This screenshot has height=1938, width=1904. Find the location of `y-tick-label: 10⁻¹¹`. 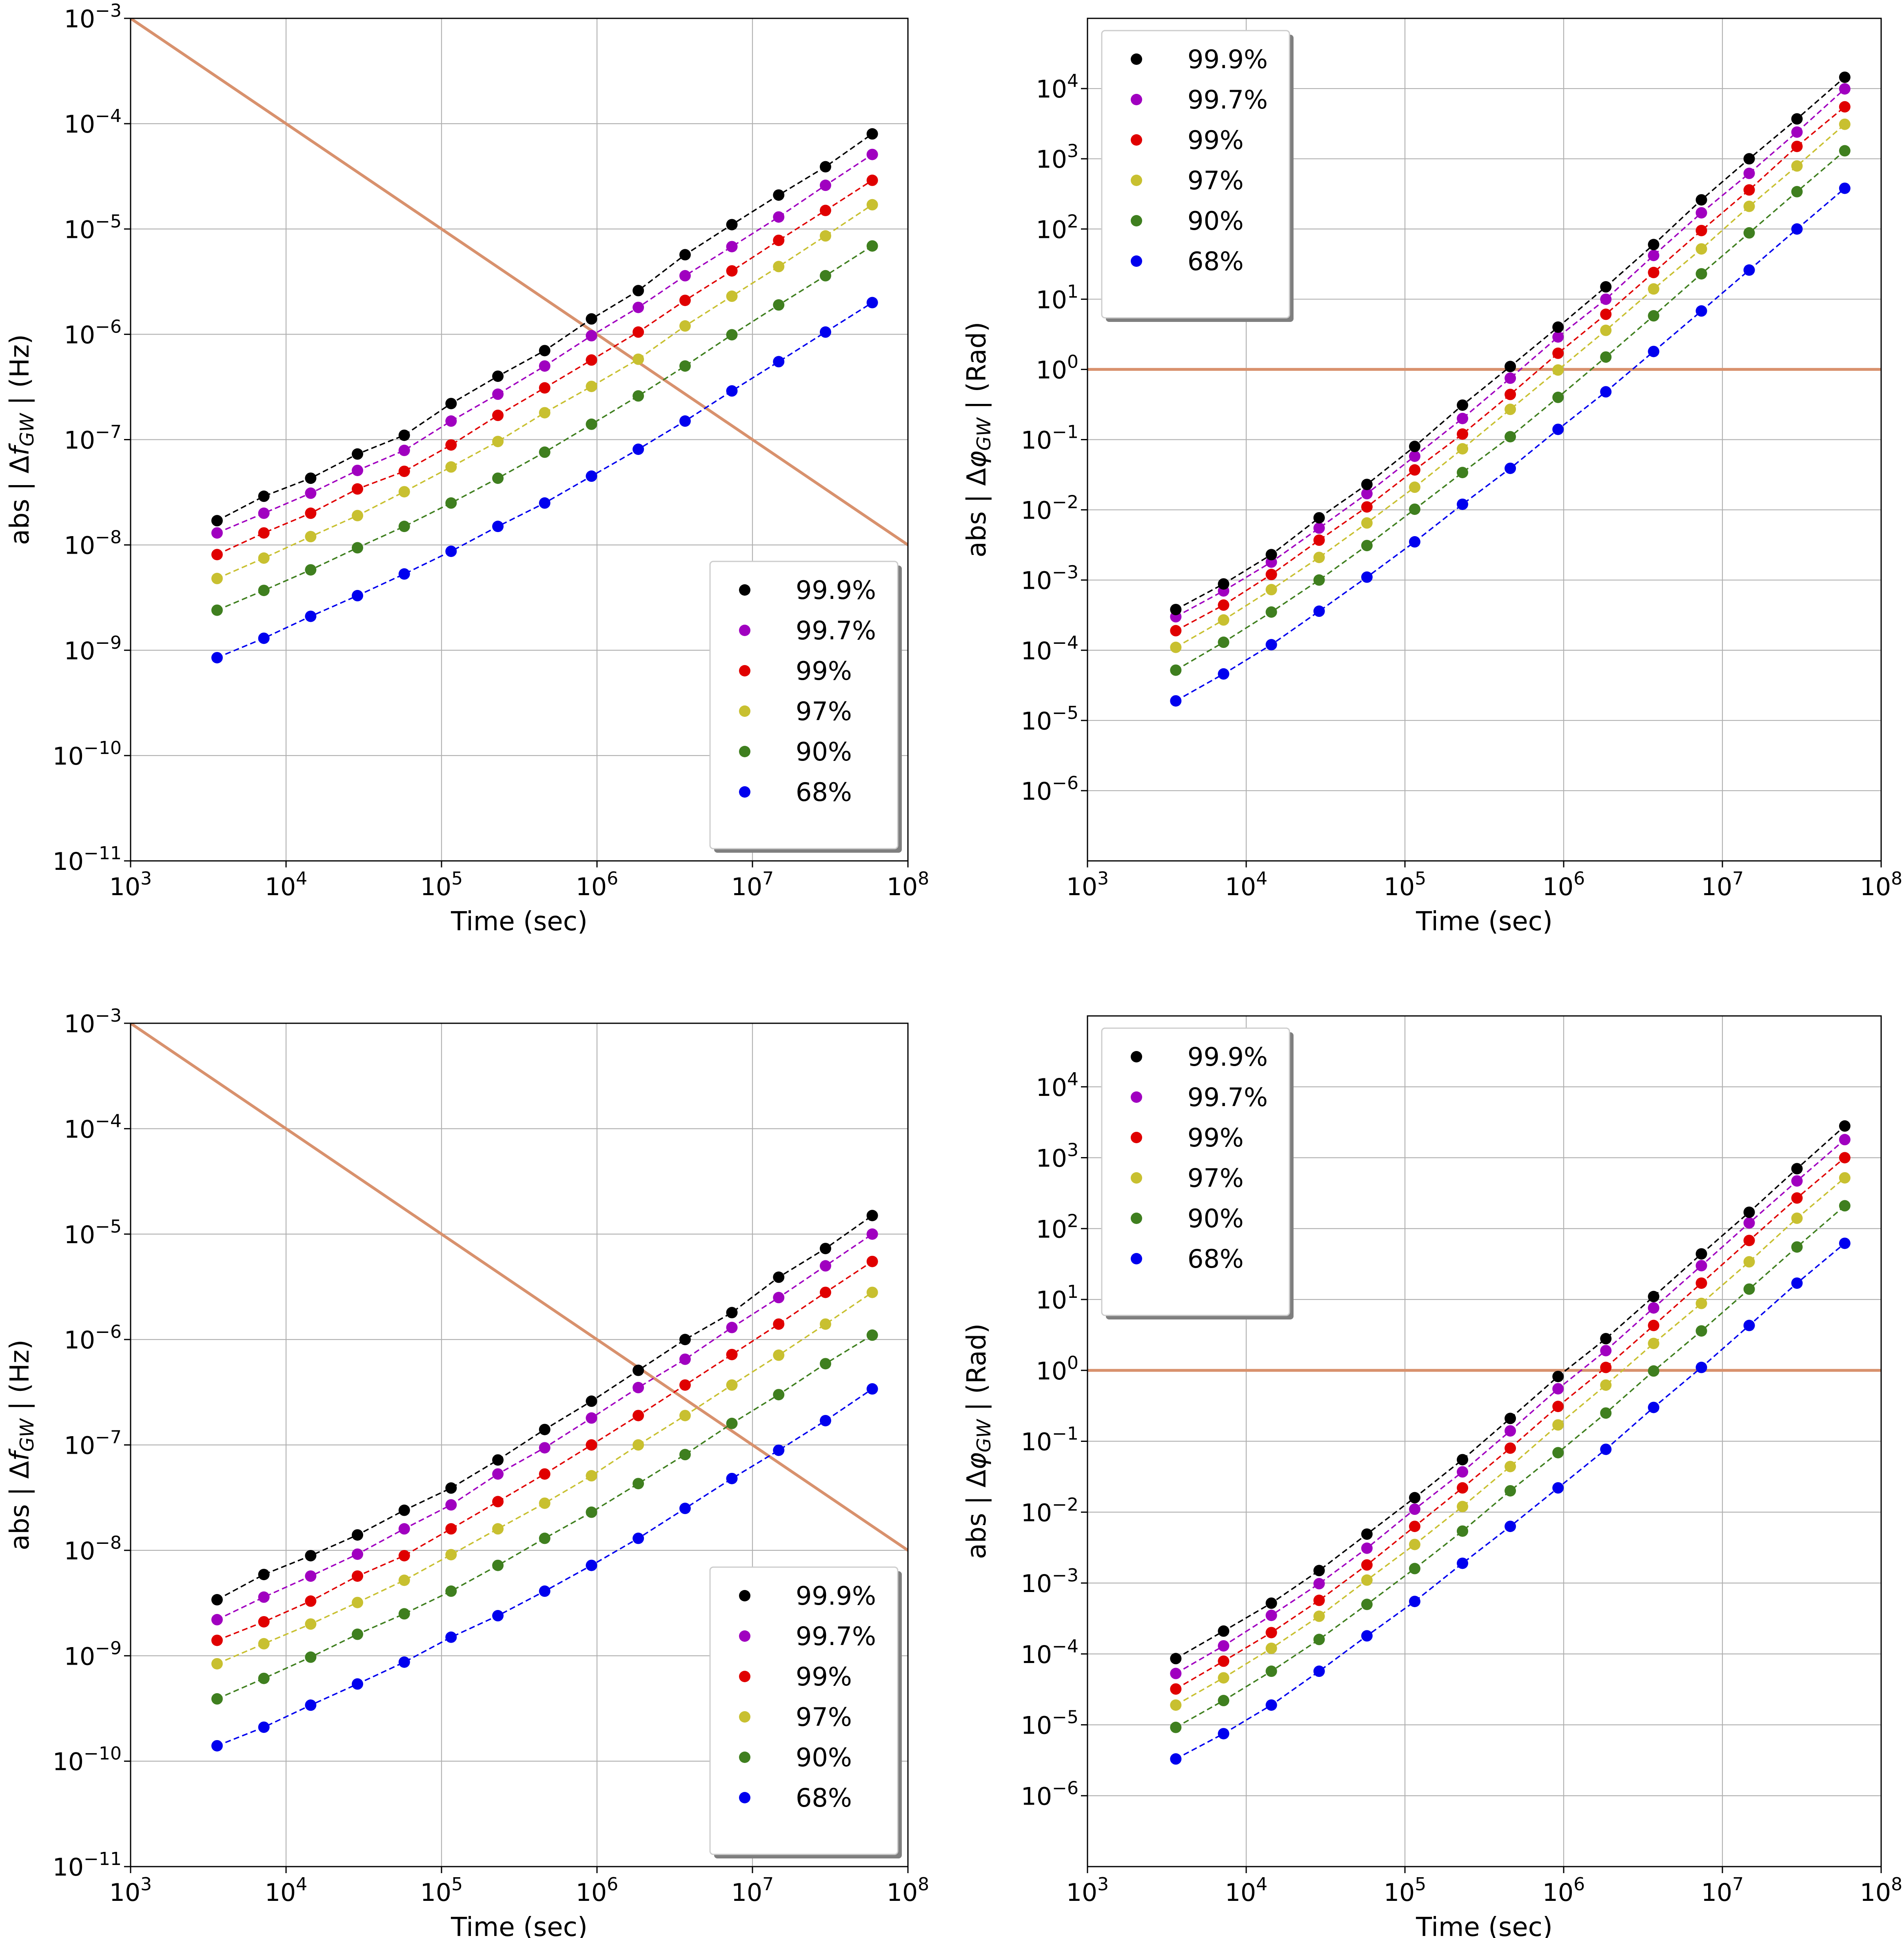

y-tick-label: 10⁻¹¹ is located at coordinates (87, 1865).